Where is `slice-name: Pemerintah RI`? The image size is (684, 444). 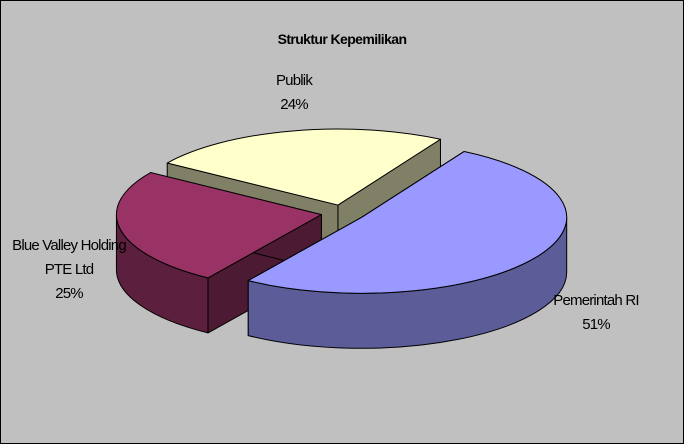 slice-name: Pemerintah RI is located at coordinates (596, 300).